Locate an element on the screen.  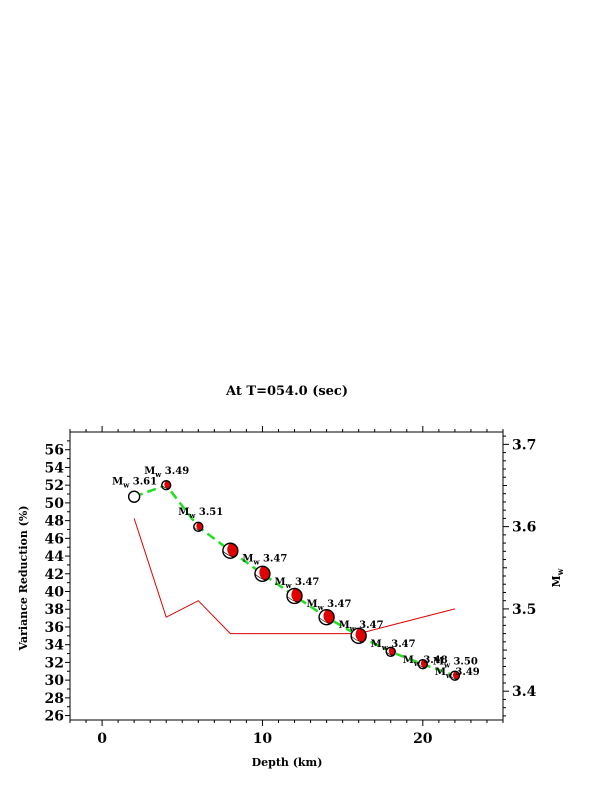
x-tick-label: 0 is located at coordinates (102, 739).